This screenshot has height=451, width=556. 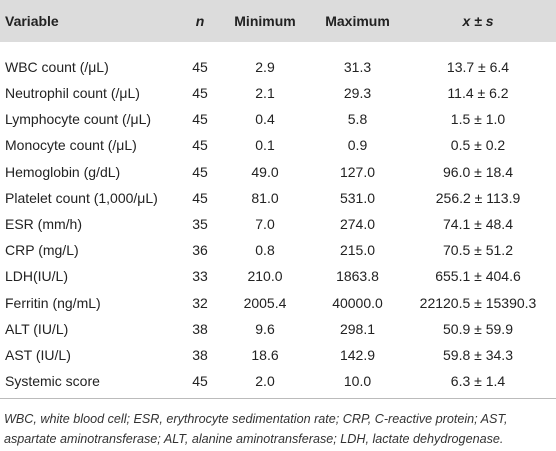 What do you see at coordinates (200, 276) in the screenshot?
I see `table-cell: 33` at bounding box center [200, 276].